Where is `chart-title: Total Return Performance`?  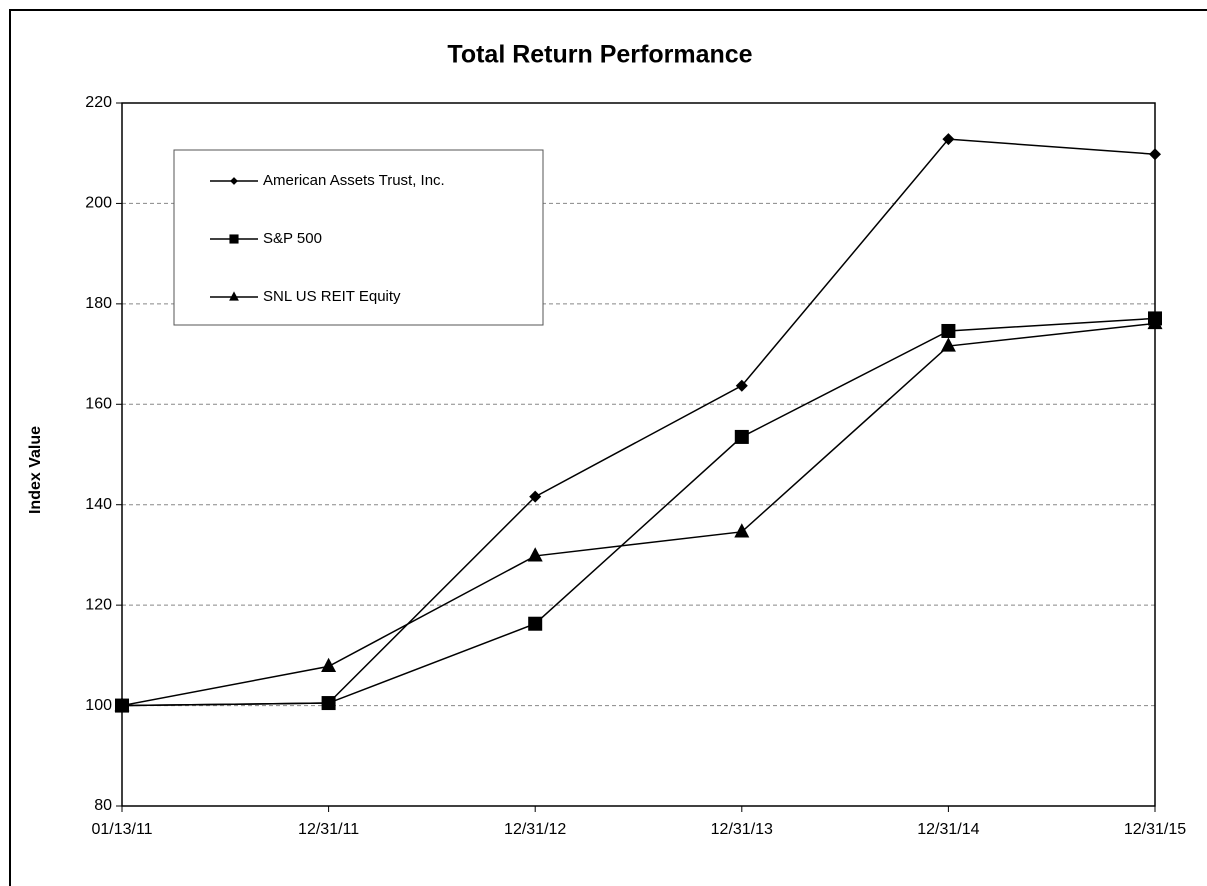
chart-title: Total Return Performance is located at coordinates (599, 55).